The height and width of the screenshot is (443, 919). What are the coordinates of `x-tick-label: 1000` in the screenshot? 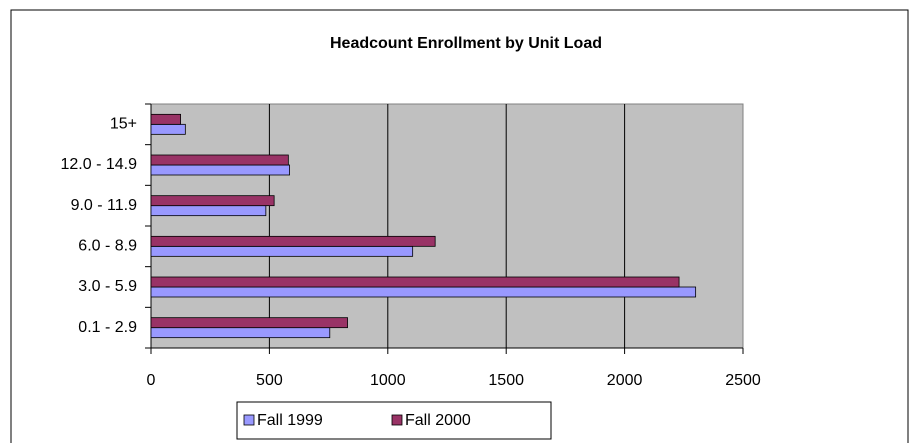 It's located at (388, 380).